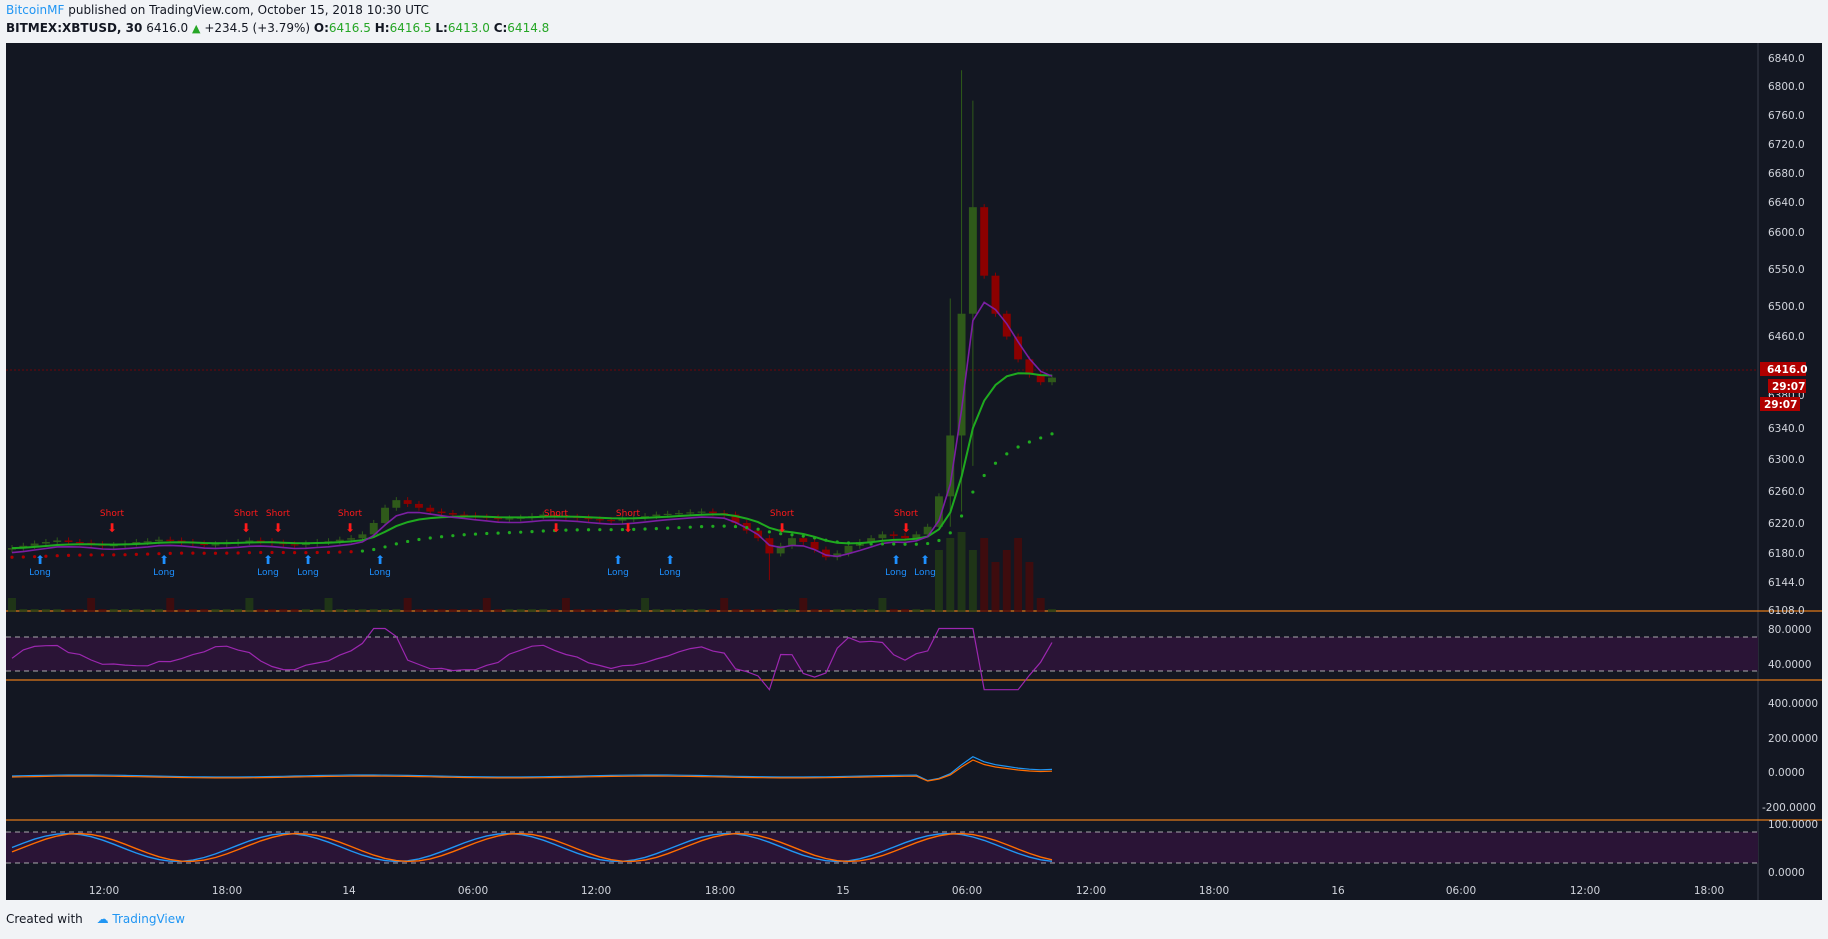 This screenshot has width=1828, height=939. Describe the element at coordinates (1786, 429) in the screenshot. I see `price-tick: 6340.0` at that location.